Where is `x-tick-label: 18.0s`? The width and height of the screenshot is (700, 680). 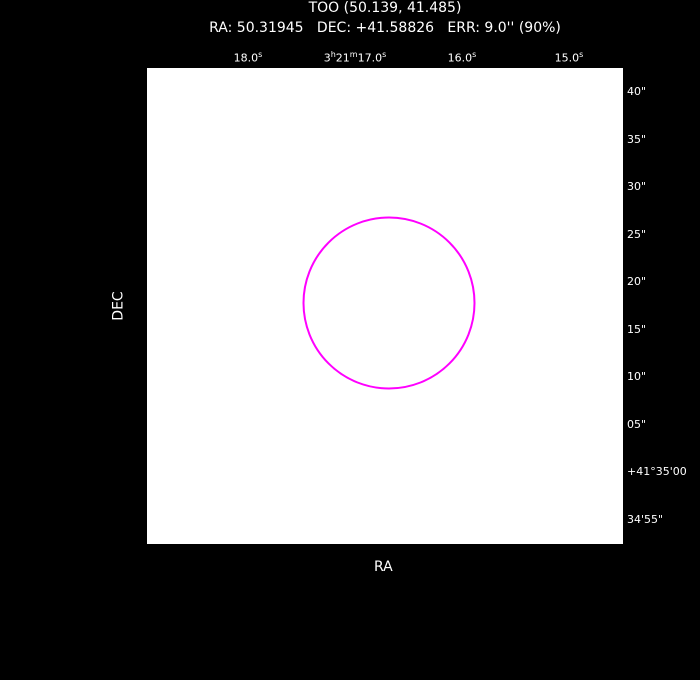 x-tick-label: 18.0s is located at coordinates (248, 57).